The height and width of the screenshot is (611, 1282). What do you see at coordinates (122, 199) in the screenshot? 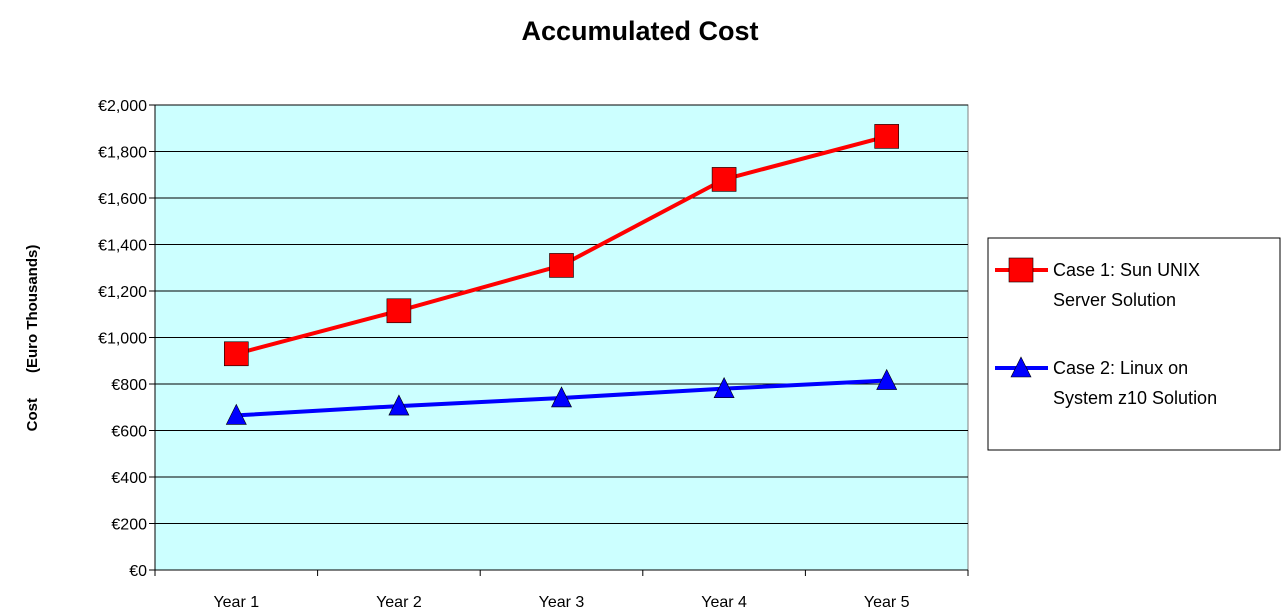
I see `y-tick-label: €1,600` at bounding box center [122, 199].